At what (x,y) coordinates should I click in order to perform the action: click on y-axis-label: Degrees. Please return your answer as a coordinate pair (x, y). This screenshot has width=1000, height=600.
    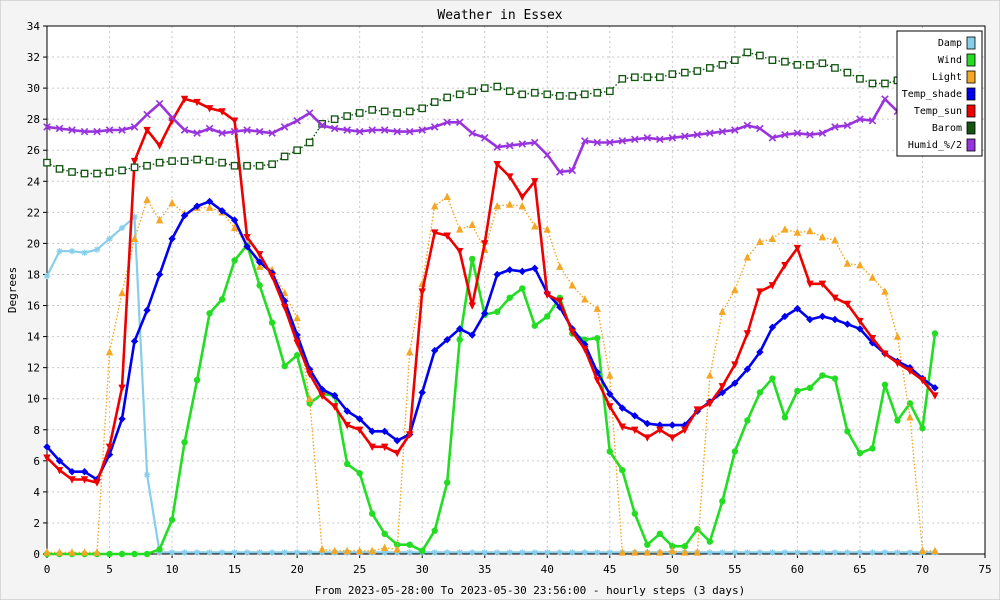
    Looking at the image, I should click on (12, 290).